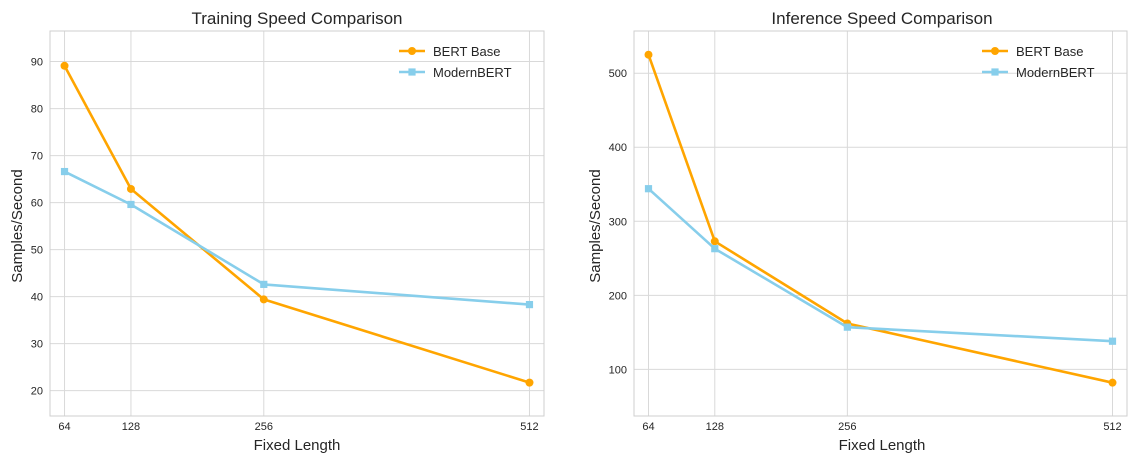 The height and width of the screenshot is (460, 1129). What do you see at coordinates (37, 204) in the screenshot?
I see `y-tick-label: 60` at bounding box center [37, 204].